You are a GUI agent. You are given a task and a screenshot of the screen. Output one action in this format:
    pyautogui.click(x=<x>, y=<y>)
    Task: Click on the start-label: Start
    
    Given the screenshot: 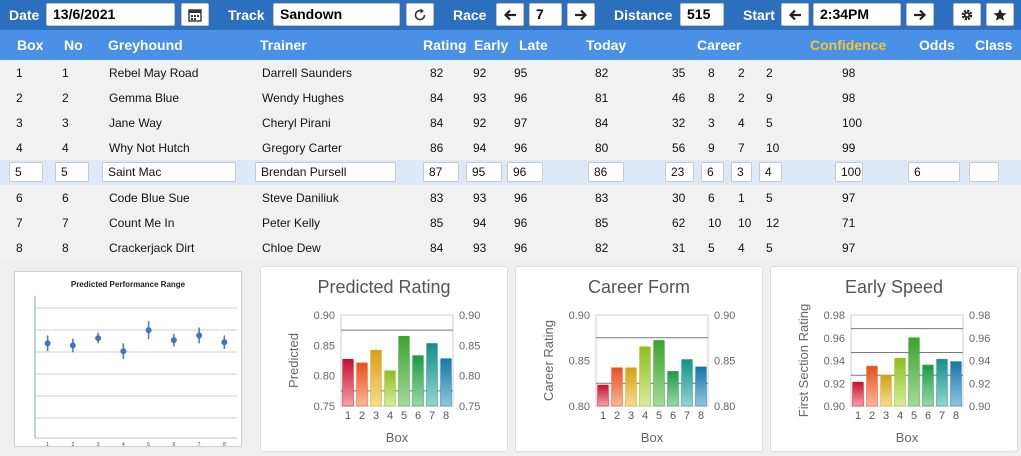 What is the action you would take?
    pyautogui.click(x=759, y=15)
    